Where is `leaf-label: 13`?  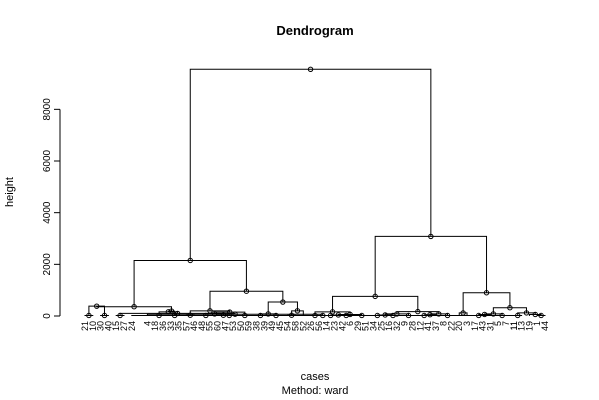 leaf-label: 13 is located at coordinates (522, 326).